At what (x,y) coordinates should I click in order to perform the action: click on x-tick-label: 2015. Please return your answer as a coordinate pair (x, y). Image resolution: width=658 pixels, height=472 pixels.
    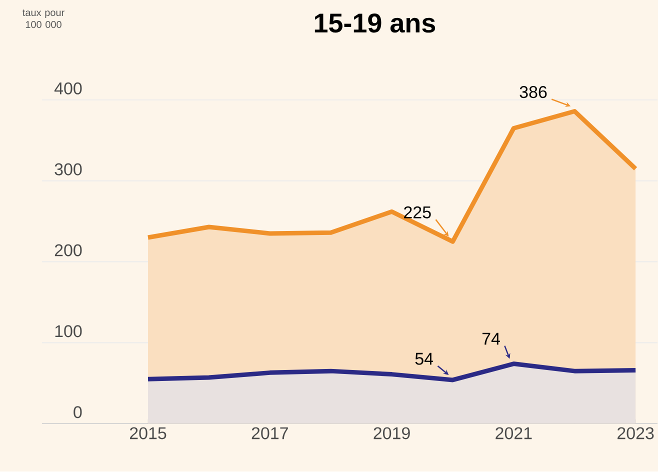
    Looking at the image, I should click on (148, 433).